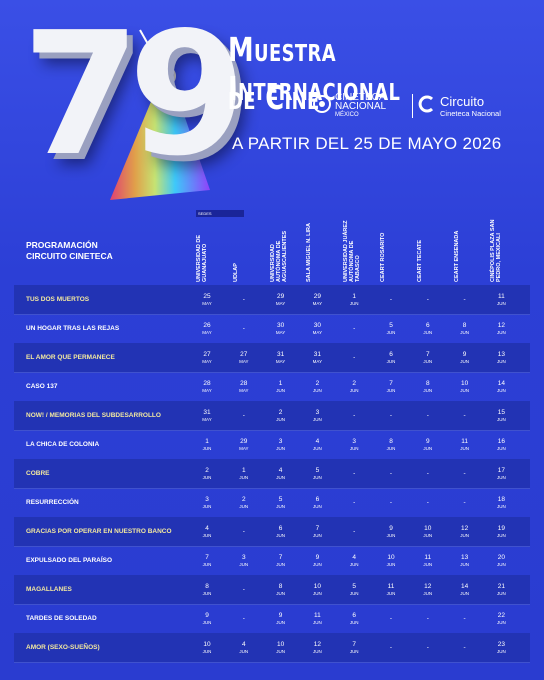 This screenshot has width=544, height=680. What do you see at coordinates (63, 647) in the screenshot?
I see `film-title: AMOR (SEXO-SUEÑOS)` at bounding box center [63, 647].